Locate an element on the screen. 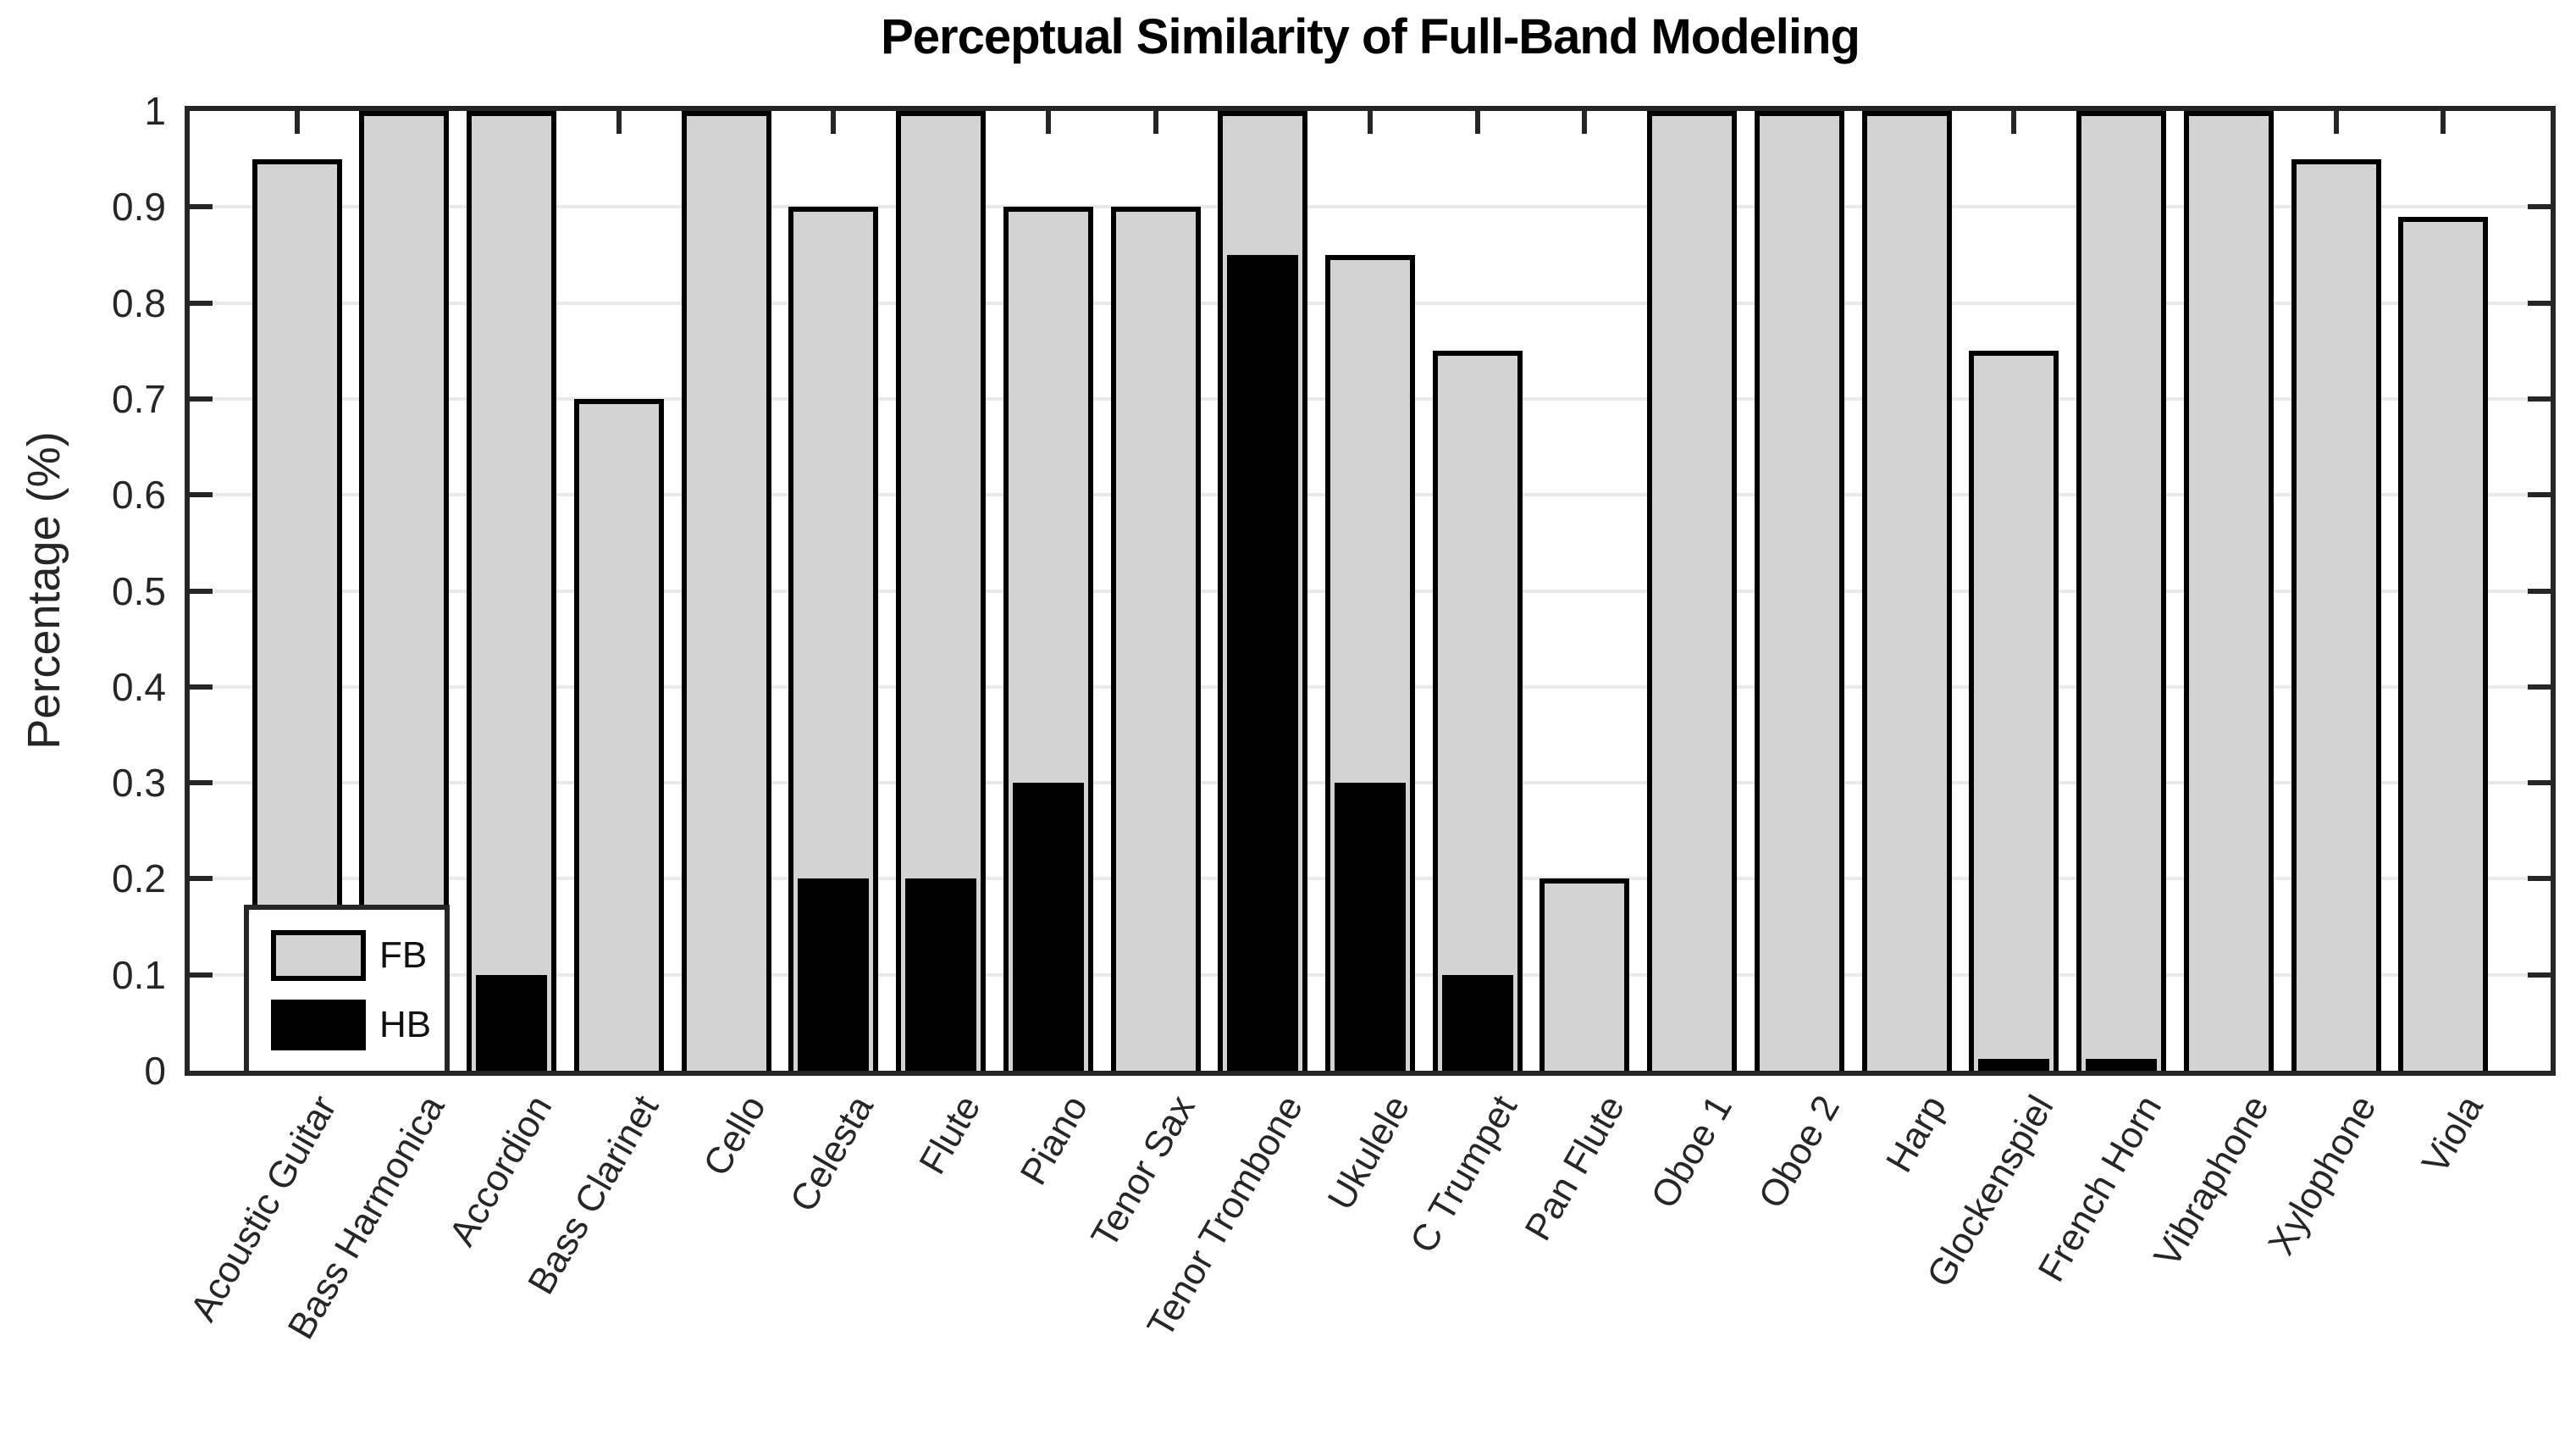 The width and height of the screenshot is (2576, 1446). y-tick-label: 0.2 is located at coordinates (139, 878).